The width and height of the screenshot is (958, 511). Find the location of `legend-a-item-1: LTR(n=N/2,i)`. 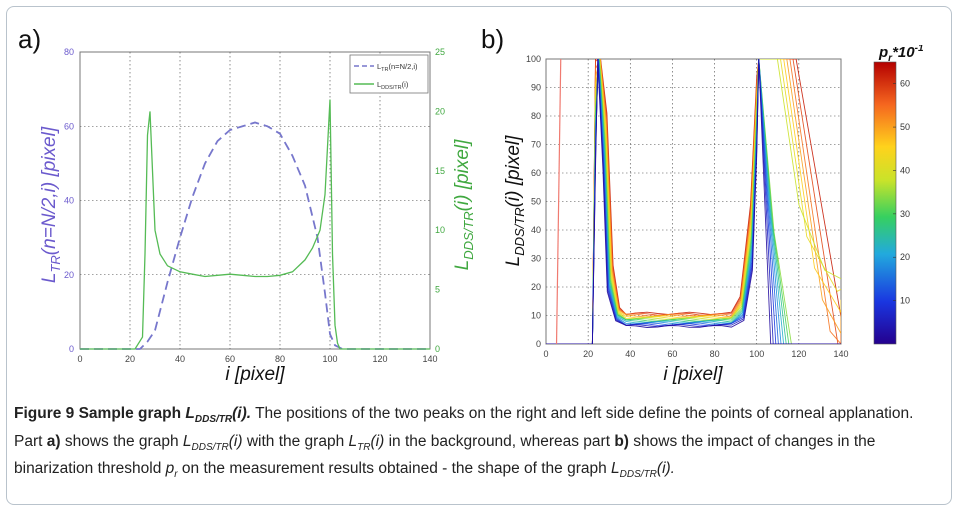

legend-a-item-1: LTR(n=N/2,i) is located at coordinates (397, 67).